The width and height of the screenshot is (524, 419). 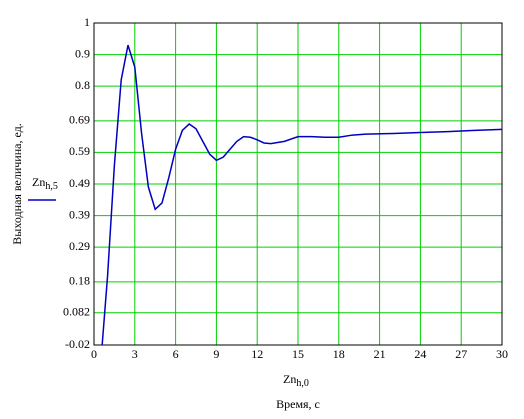 I want to click on x-tick-label: 6, so click(x=176, y=354).